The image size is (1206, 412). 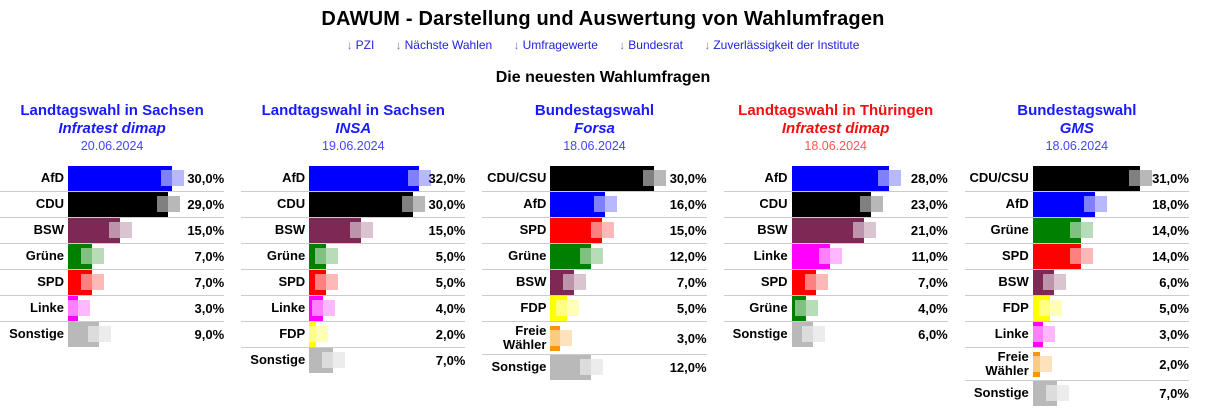 I want to click on poll-row: CDU 30,0%, so click(x=353, y=204).